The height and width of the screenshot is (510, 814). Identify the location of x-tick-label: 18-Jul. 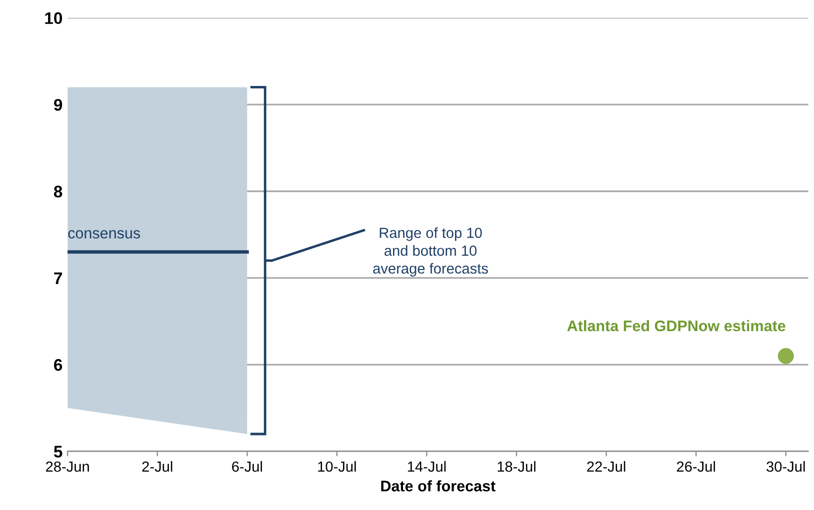
(517, 466).